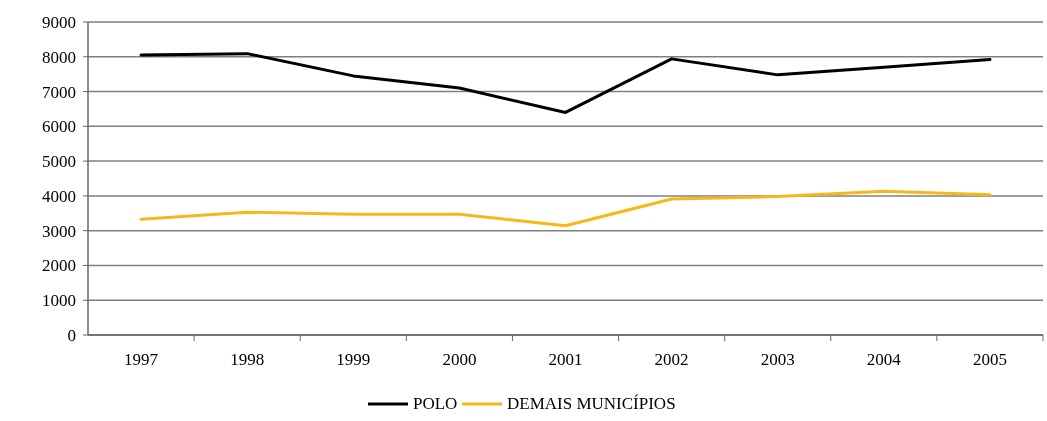  Describe the element at coordinates (59, 127) in the screenshot. I see `y-tick-label: 6000` at that location.